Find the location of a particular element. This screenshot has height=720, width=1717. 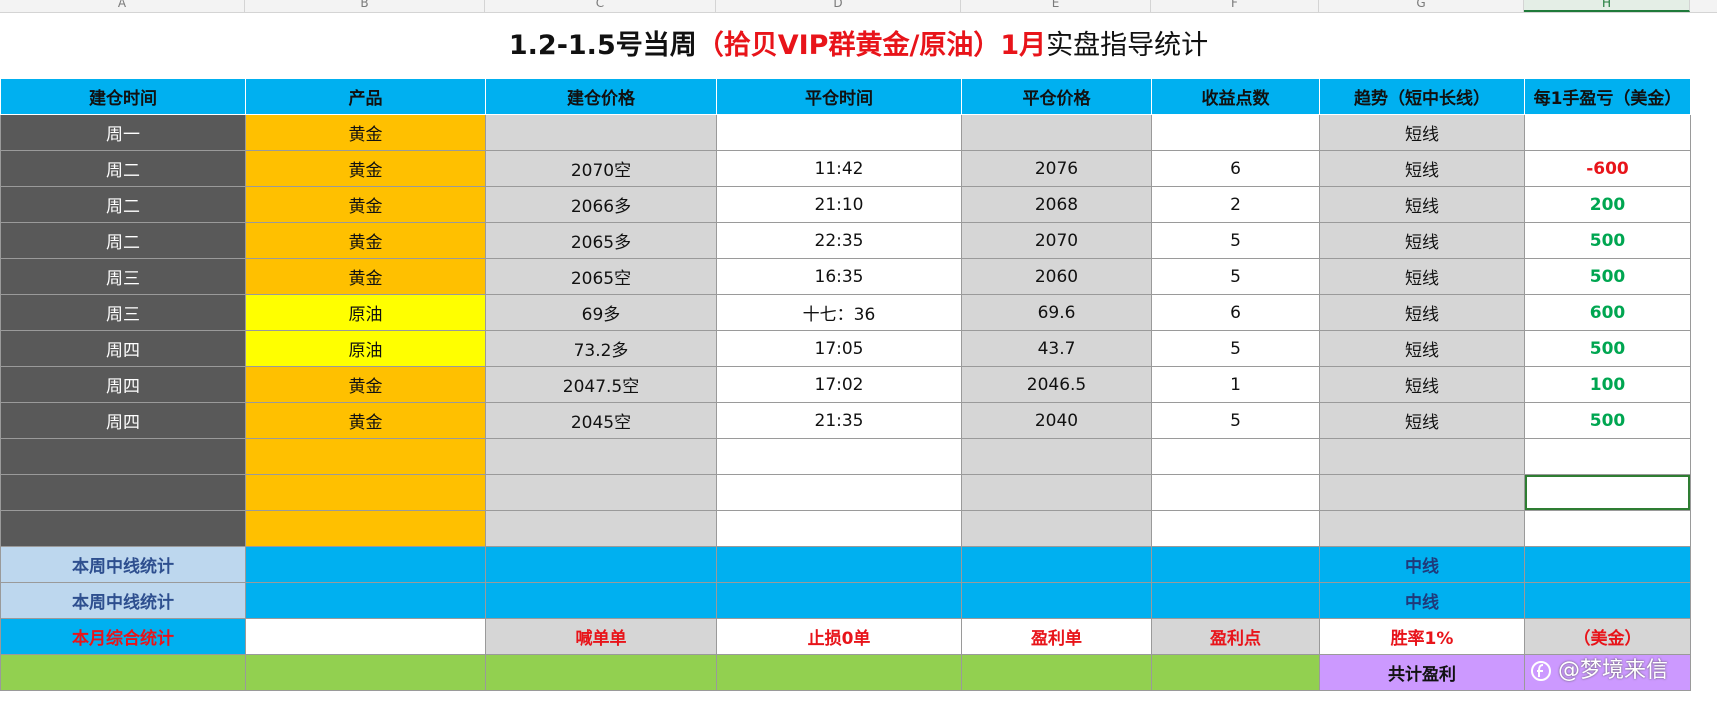

cell-close-time: 17:02 is located at coordinates (839, 384).